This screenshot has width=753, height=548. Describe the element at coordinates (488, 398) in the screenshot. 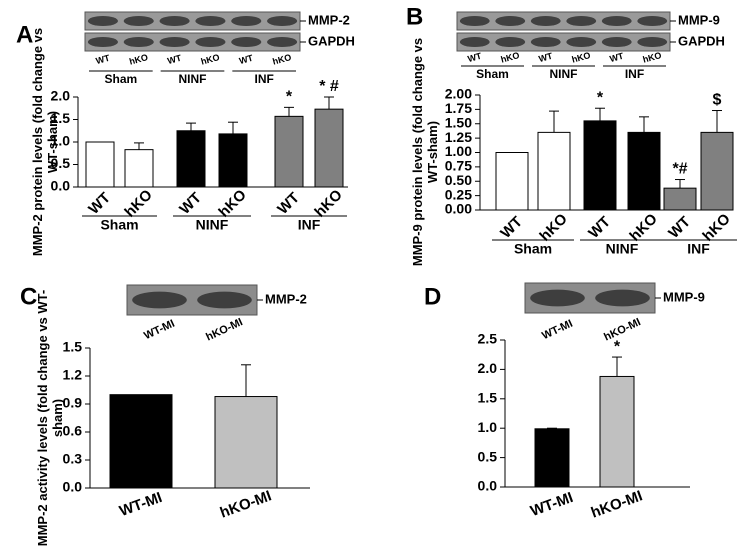

I see `y-tick-label: 1.5` at that location.